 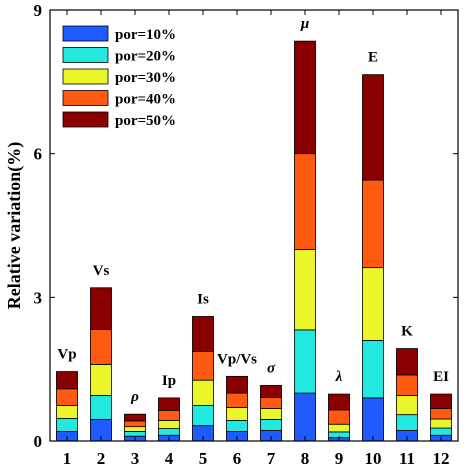 I want to click on bar-label-6: Vp/Vs, so click(x=237, y=359).